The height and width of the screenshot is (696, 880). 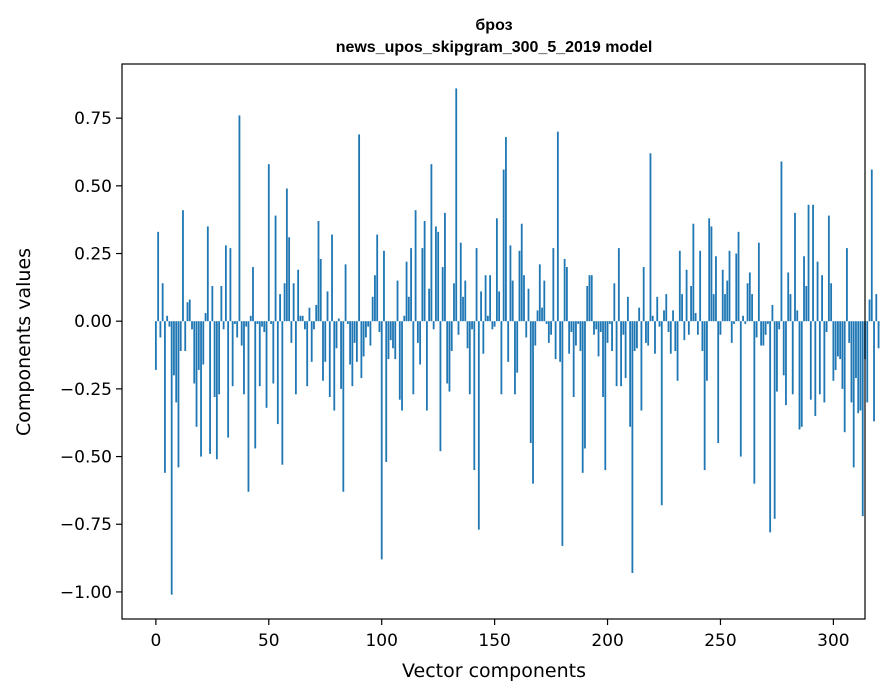 What do you see at coordinates (493, 25) in the screenshot?
I see `chart-title: броз` at bounding box center [493, 25].